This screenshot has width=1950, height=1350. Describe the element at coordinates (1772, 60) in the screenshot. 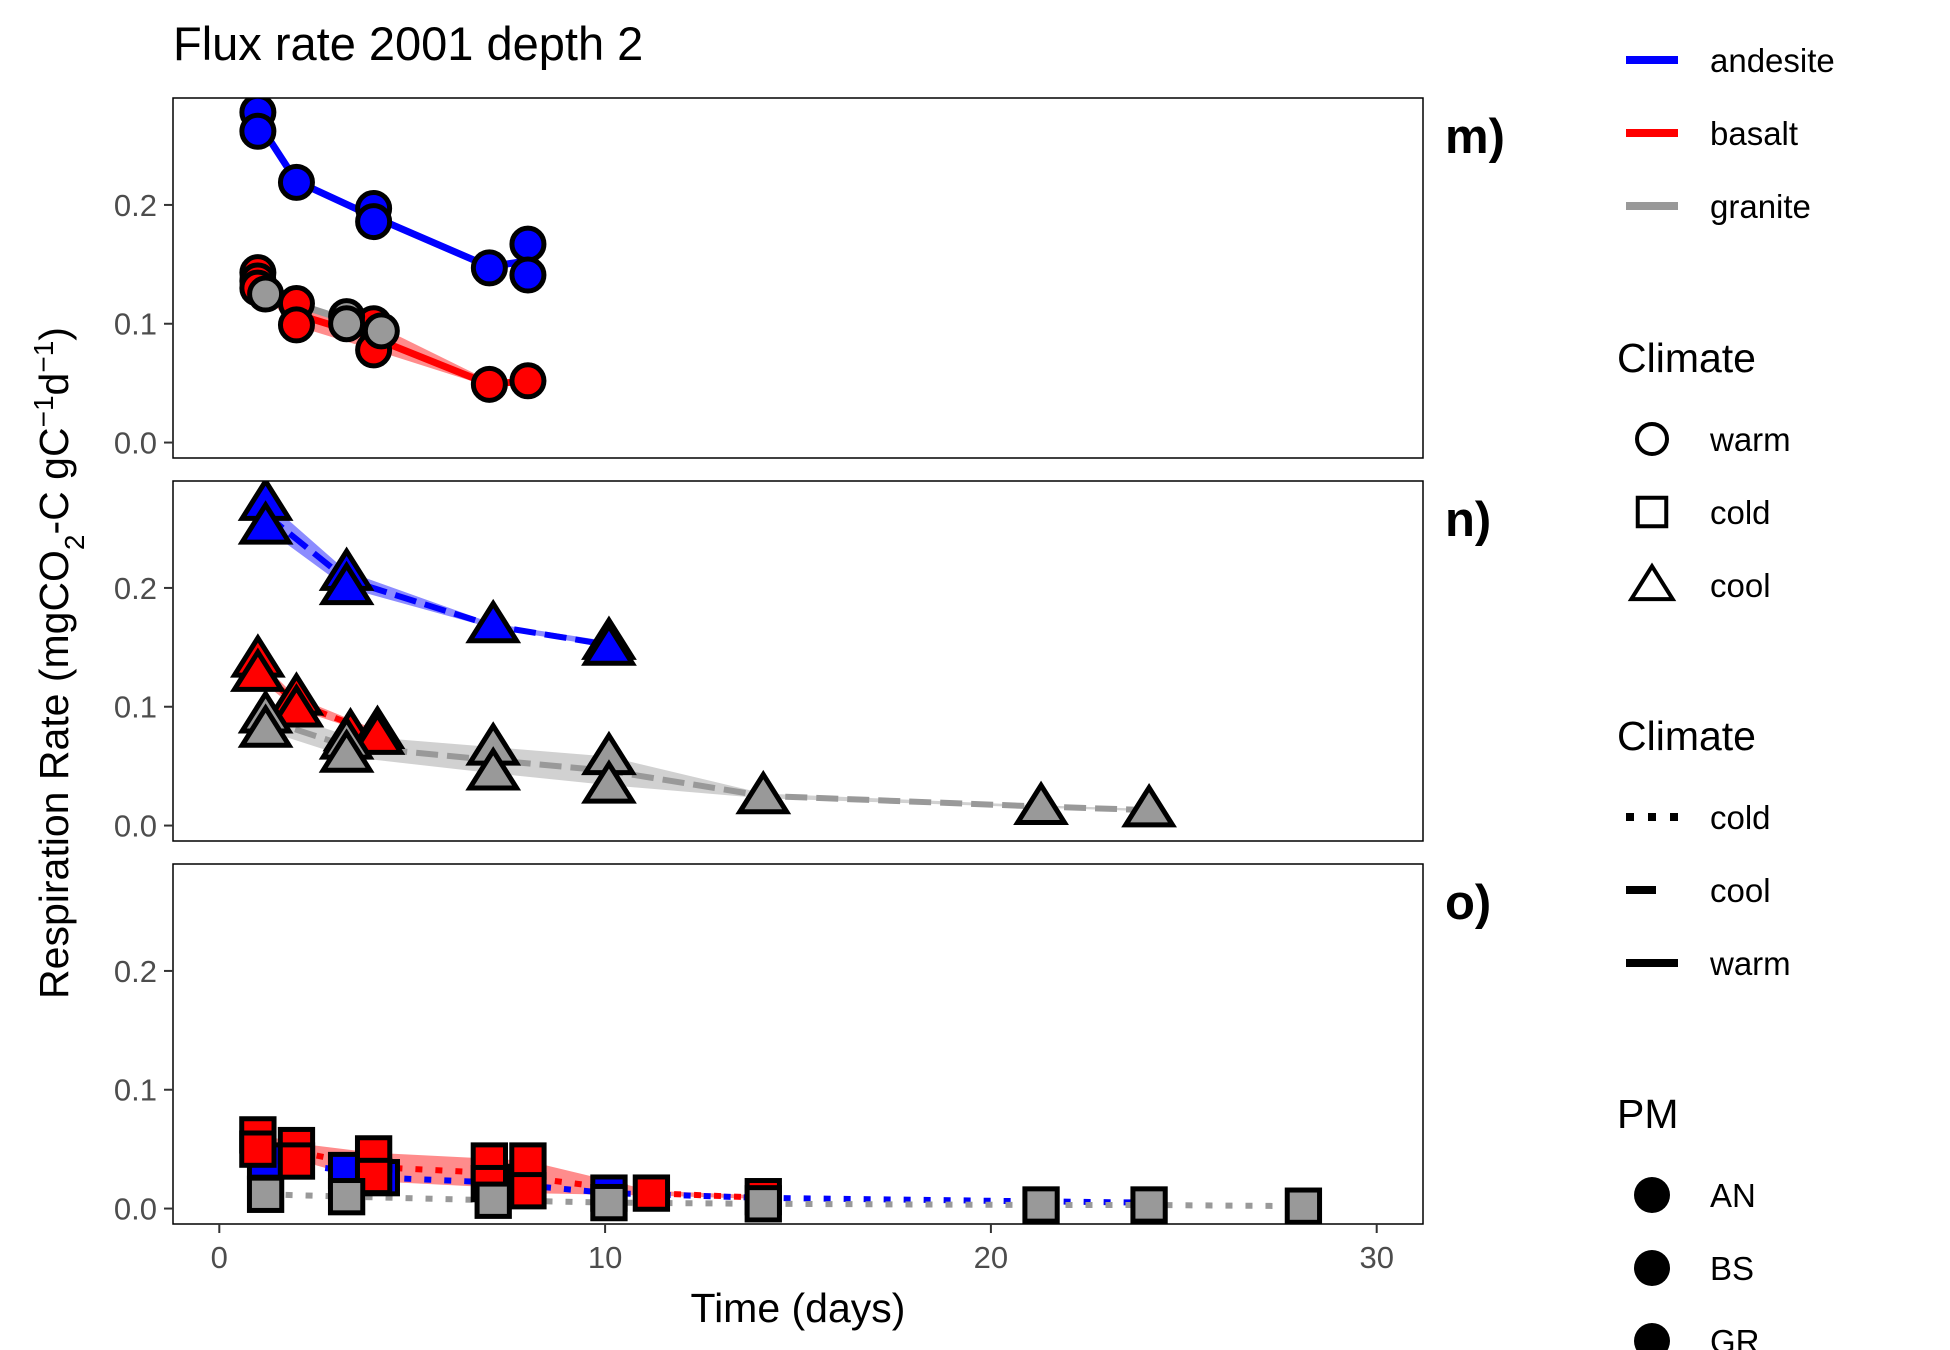

I see `legend-label-andesite: andesite` at that location.